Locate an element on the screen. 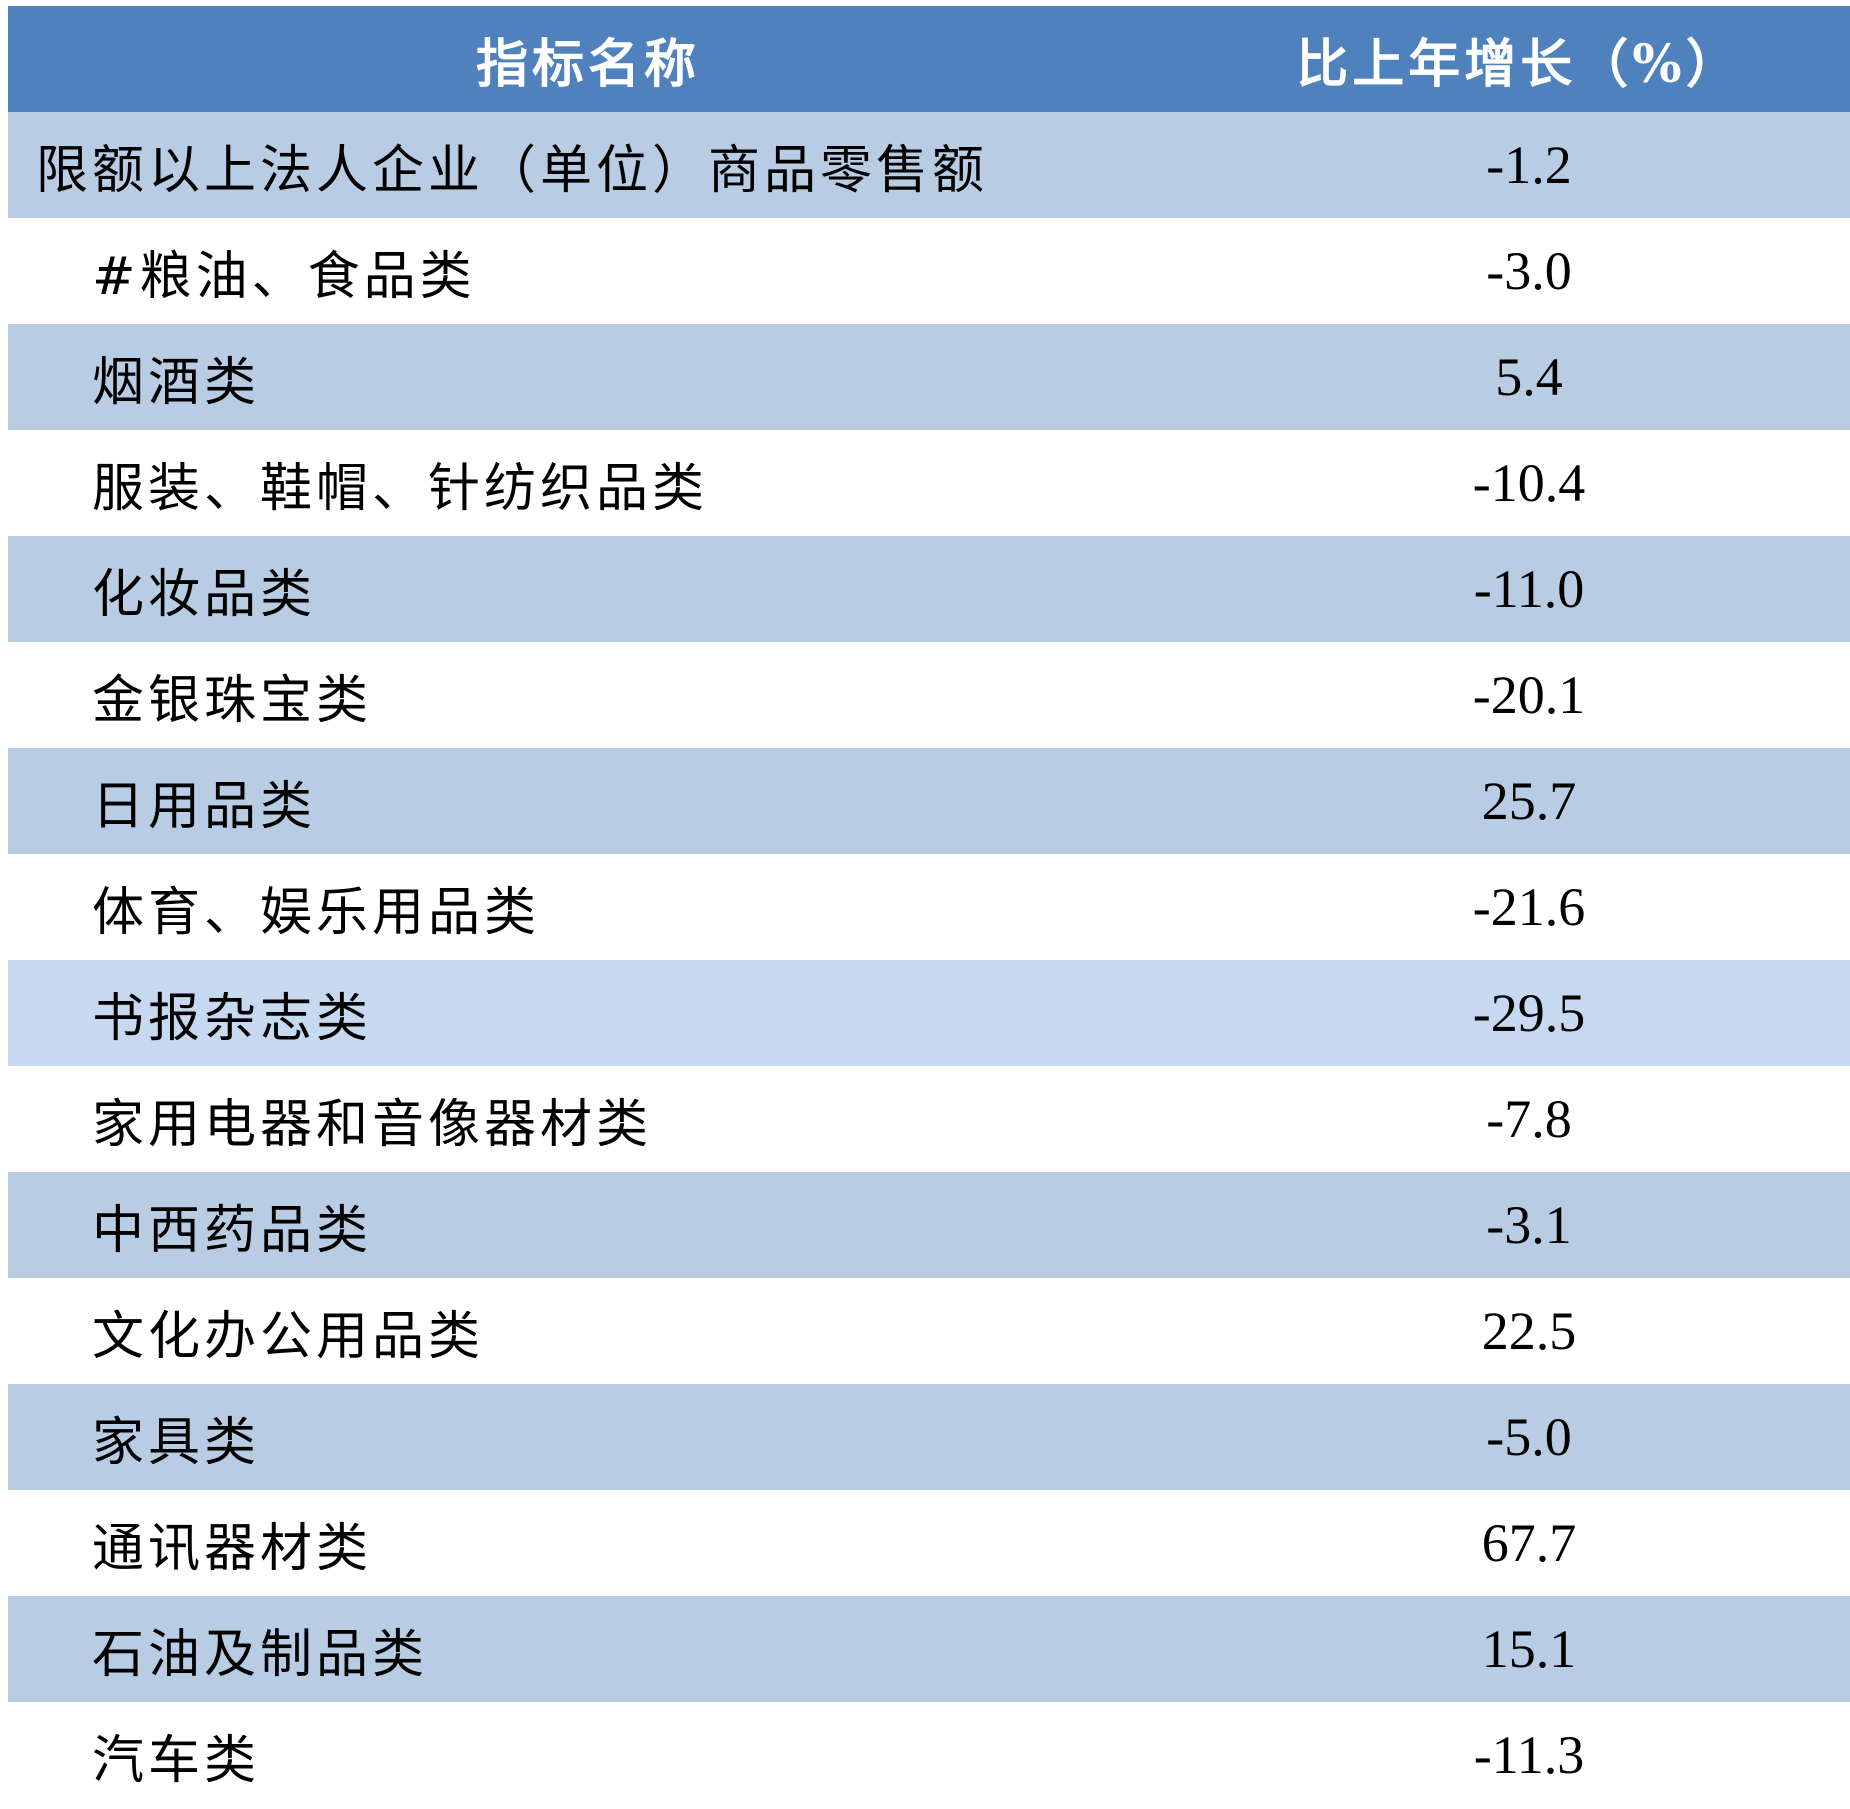 The image size is (1850, 1809). table-row: 金银珠宝类 -20.1 is located at coordinates (929, 695).